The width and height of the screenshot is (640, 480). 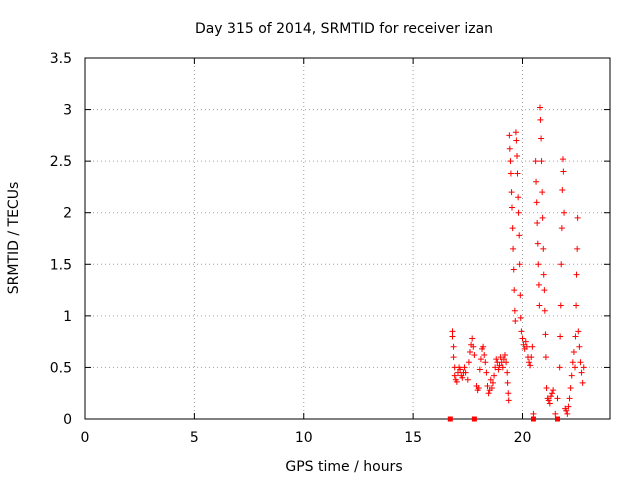 What do you see at coordinates (67, 111) in the screenshot?
I see `y-tick-label: 3` at bounding box center [67, 111].